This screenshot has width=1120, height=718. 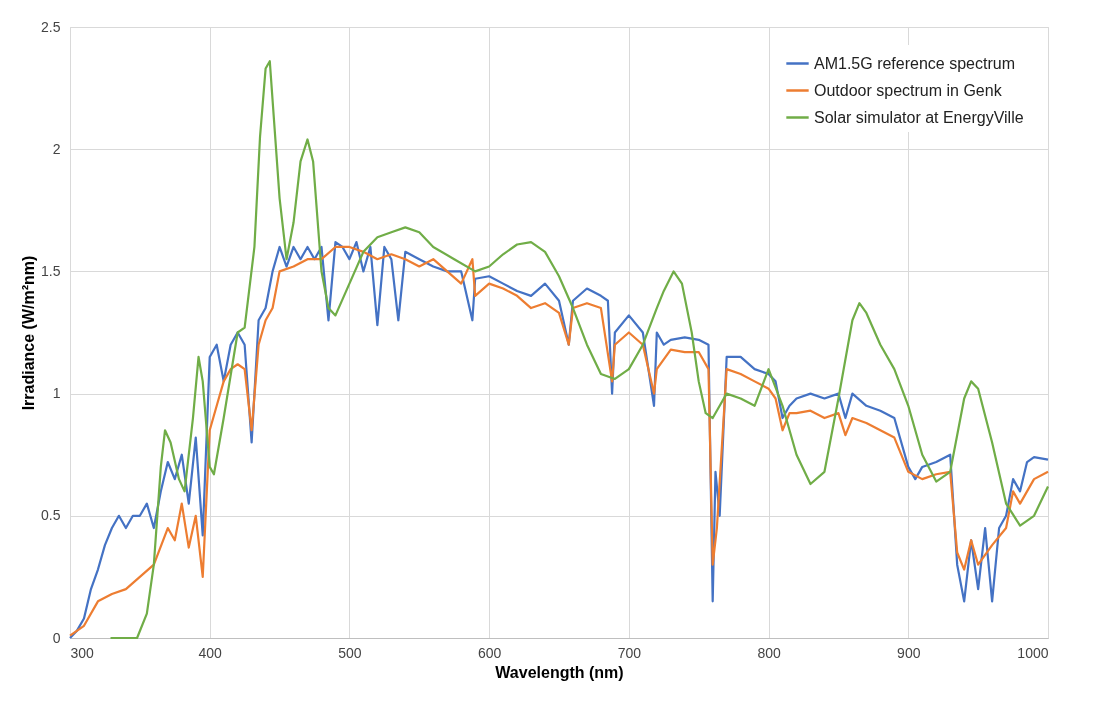 What do you see at coordinates (56, 637) in the screenshot?
I see `y-tick-label: 0` at bounding box center [56, 637].